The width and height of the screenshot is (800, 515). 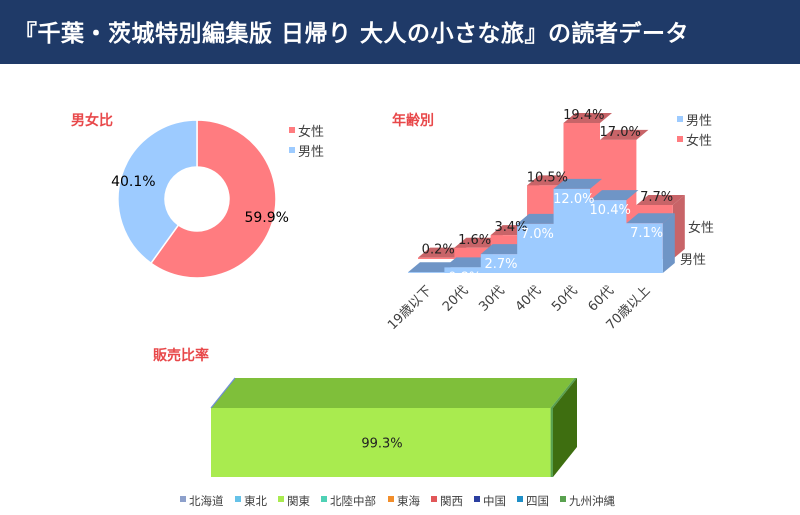 What do you see at coordinates (565, 427) in the screenshot?
I see `bar-side` at bounding box center [565, 427].